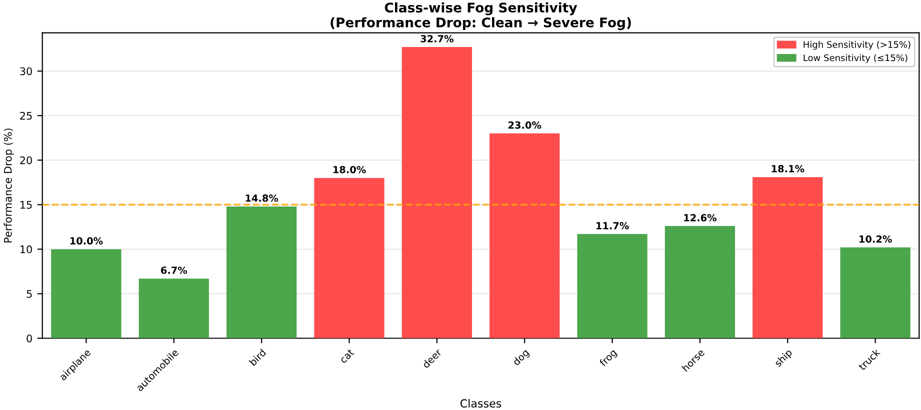 The image size is (921, 410). Describe the element at coordinates (26, 116) in the screenshot. I see `y-tick-label: 25` at that location.